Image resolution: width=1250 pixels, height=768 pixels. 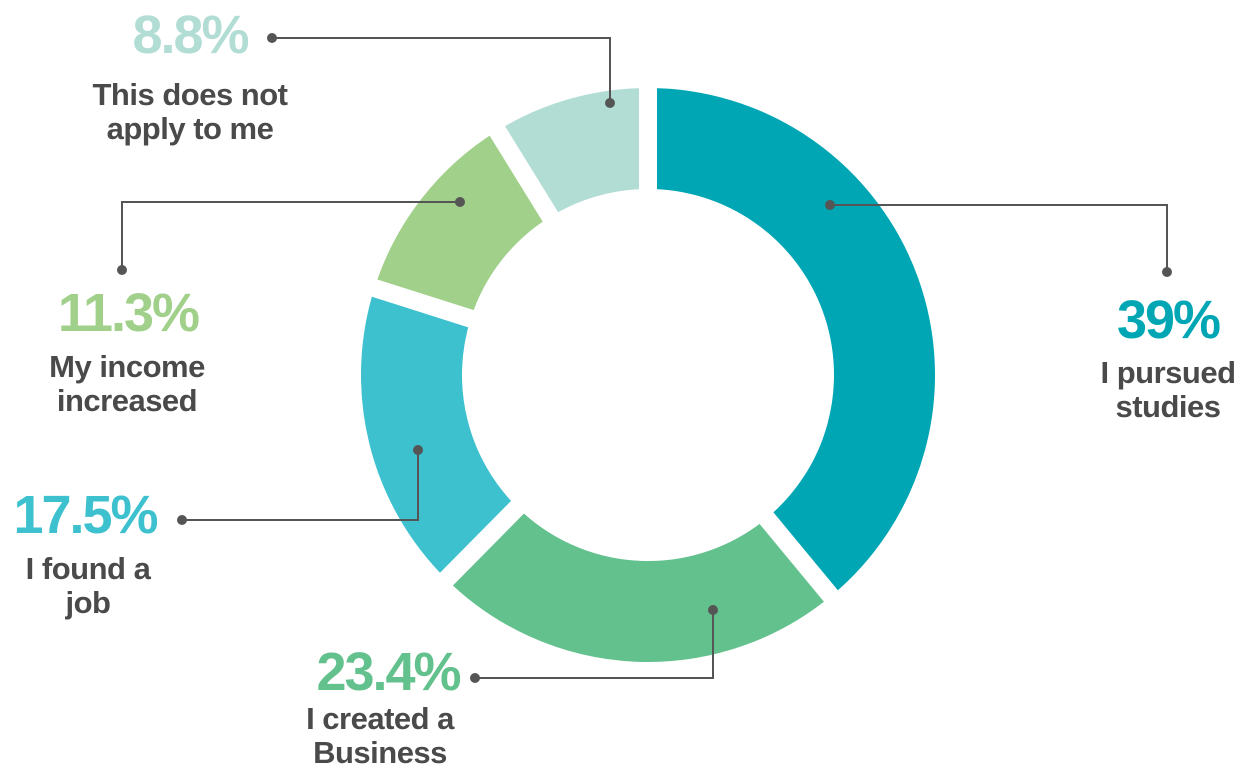 What do you see at coordinates (88, 585) in the screenshot?
I see `category-label: I found a job` at bounding box center [88, 585].